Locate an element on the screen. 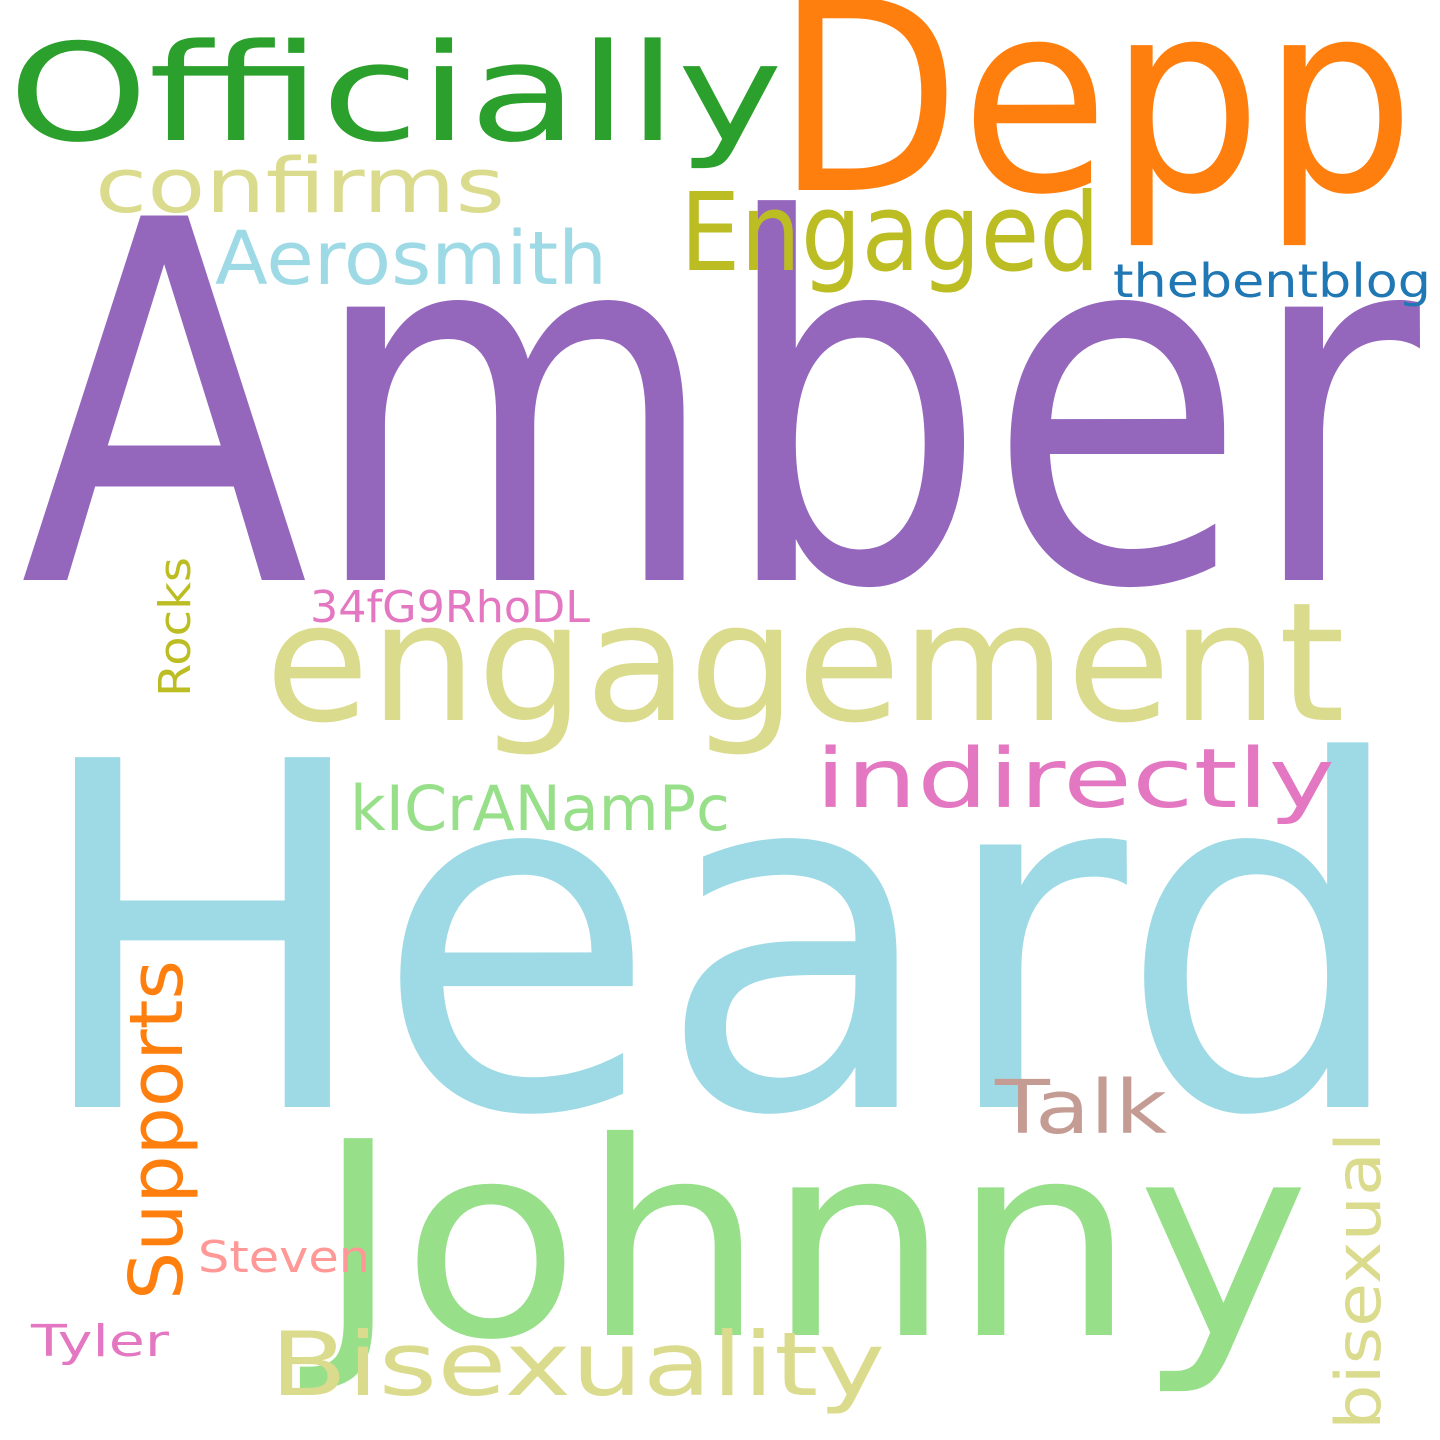  word-depp-text: Depp is located at coordinates (1095, 126).